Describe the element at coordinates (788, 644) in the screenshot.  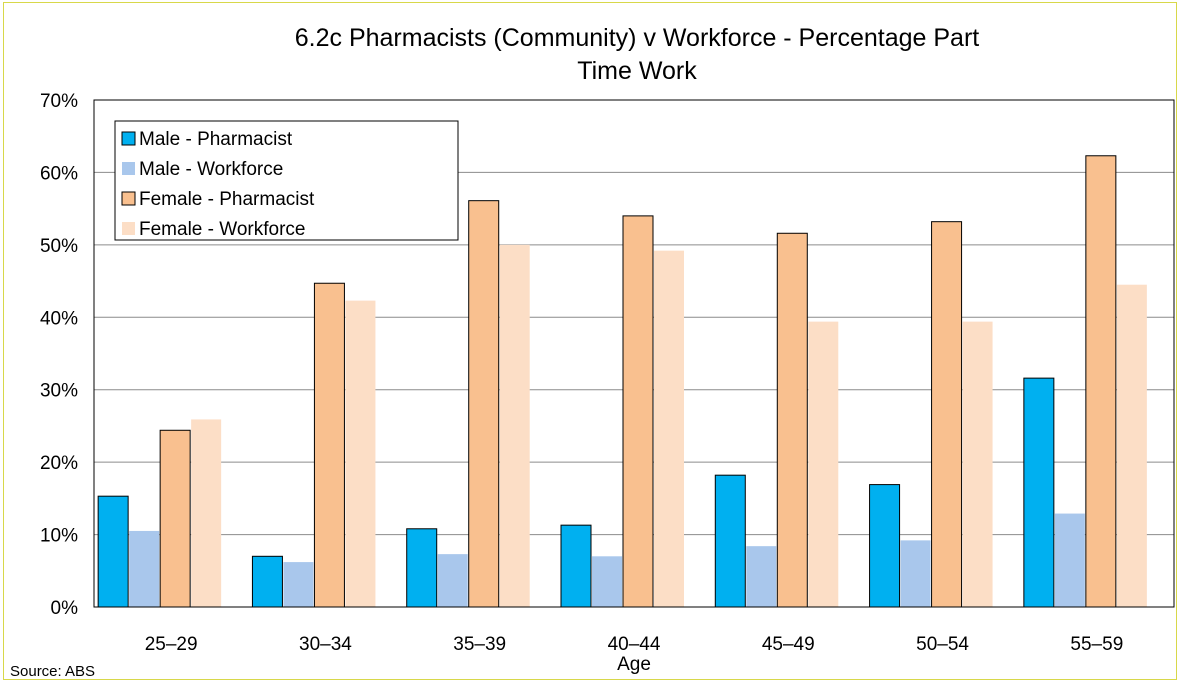
I see `x-tick-label: 45–49` at that location.